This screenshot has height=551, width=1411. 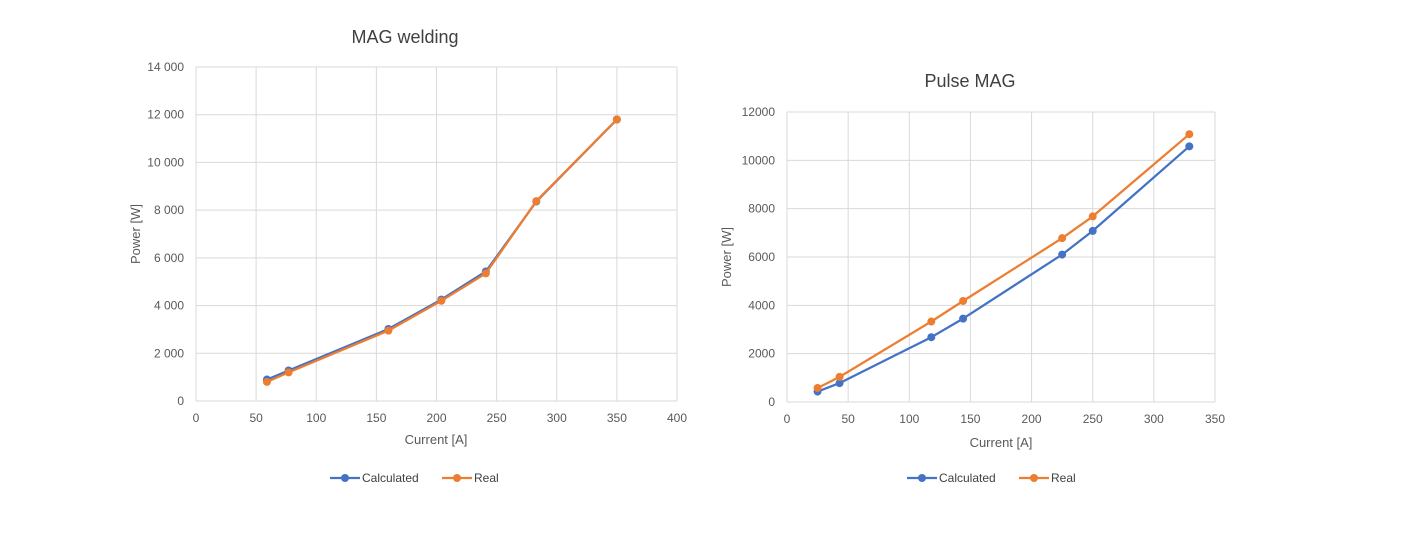 What do you see at coordinates (759, 112) in the screenshot?
I see `y-tick-label: 12000` at bounding box center [759, 112].